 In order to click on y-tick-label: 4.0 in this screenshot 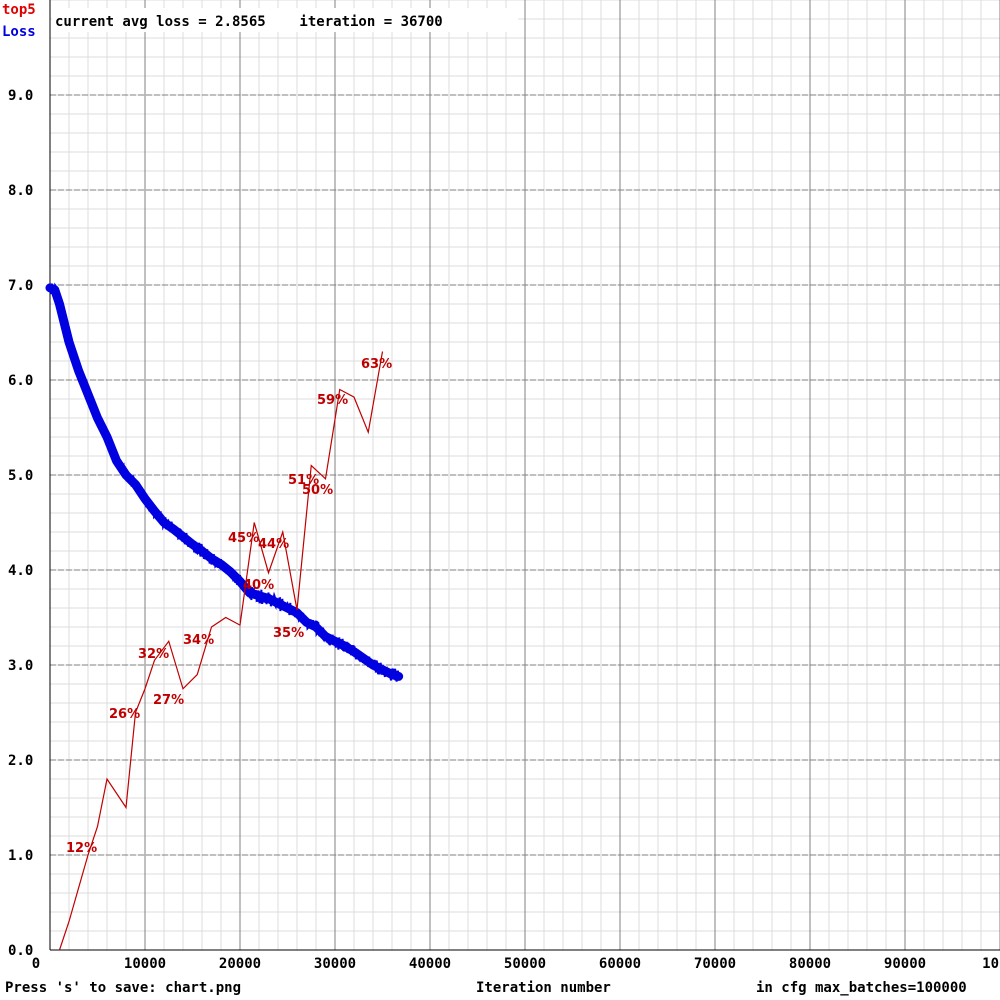, I will do `click(20, 571)`.